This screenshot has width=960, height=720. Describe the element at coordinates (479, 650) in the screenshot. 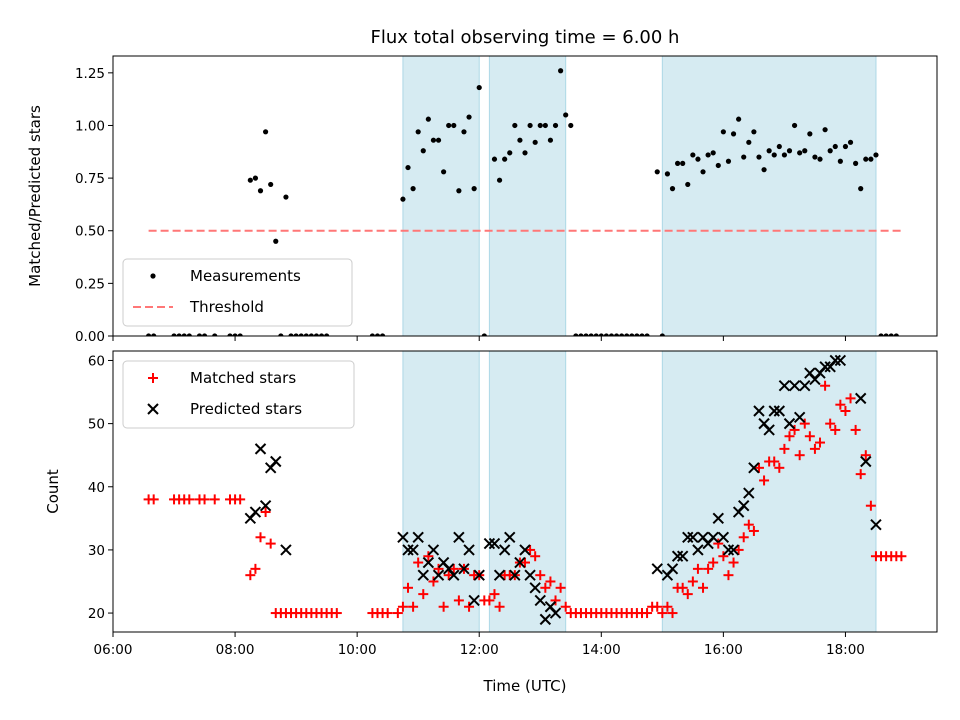

I see `x-tick-label: 12:00` at that location.